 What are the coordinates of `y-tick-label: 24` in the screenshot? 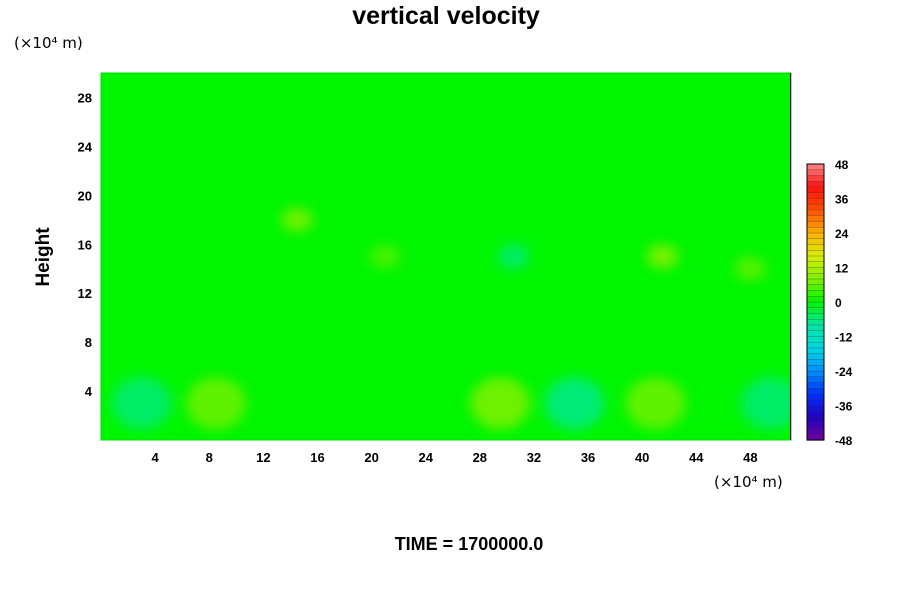 It's located at (85, 146).